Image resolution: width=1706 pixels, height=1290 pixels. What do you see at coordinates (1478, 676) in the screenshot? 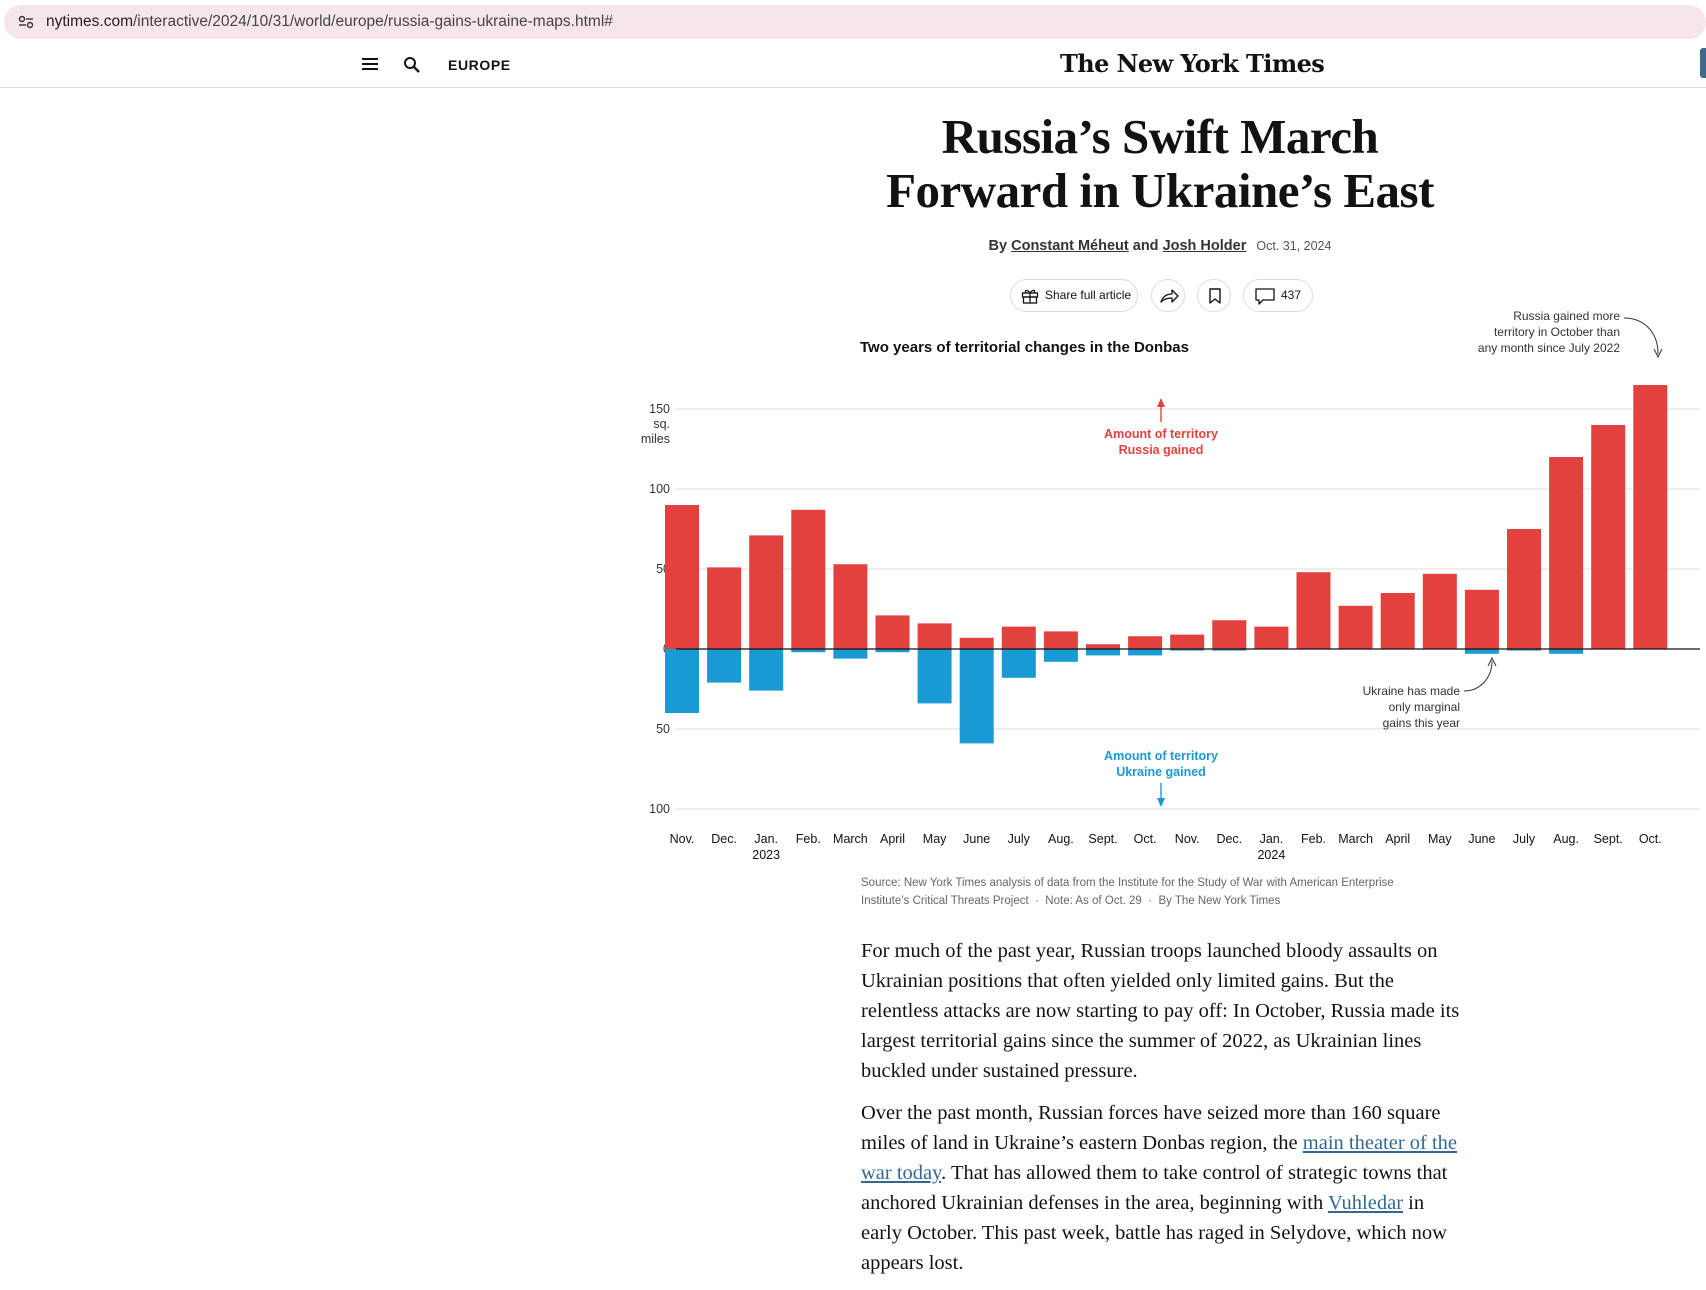
I see `marginal-annotation-leader` at bounding box center [1478, 676].